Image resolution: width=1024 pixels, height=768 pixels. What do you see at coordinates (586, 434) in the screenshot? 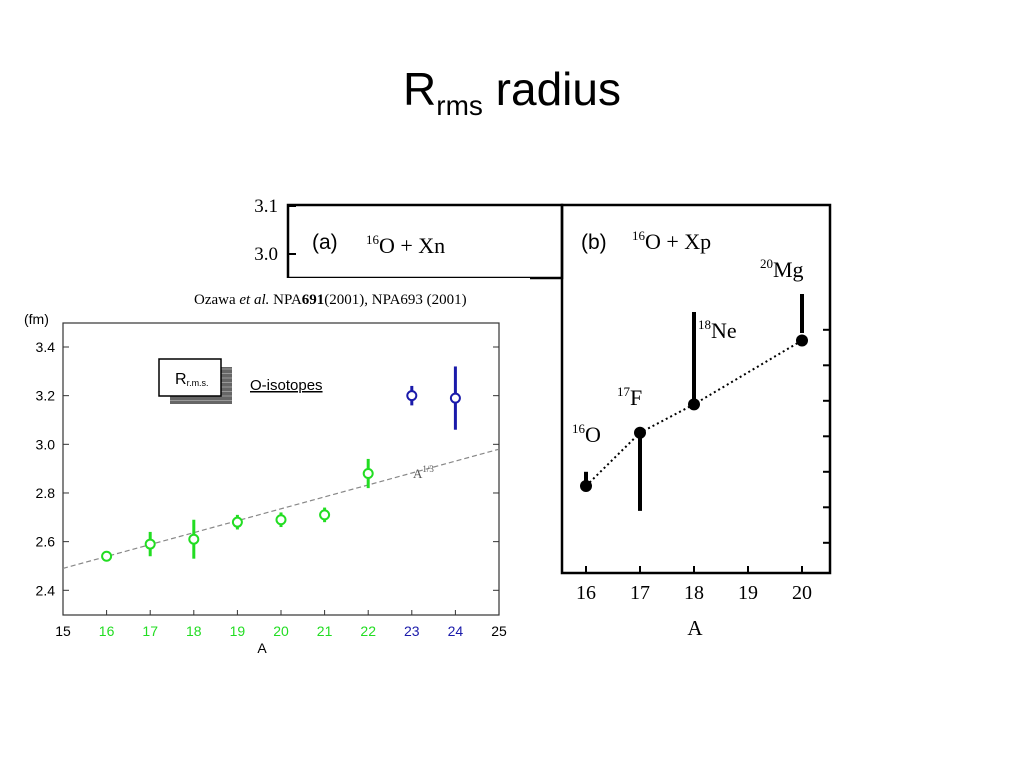
I see `panel-b-point-label: 16O` at bounding box center [586, 434].